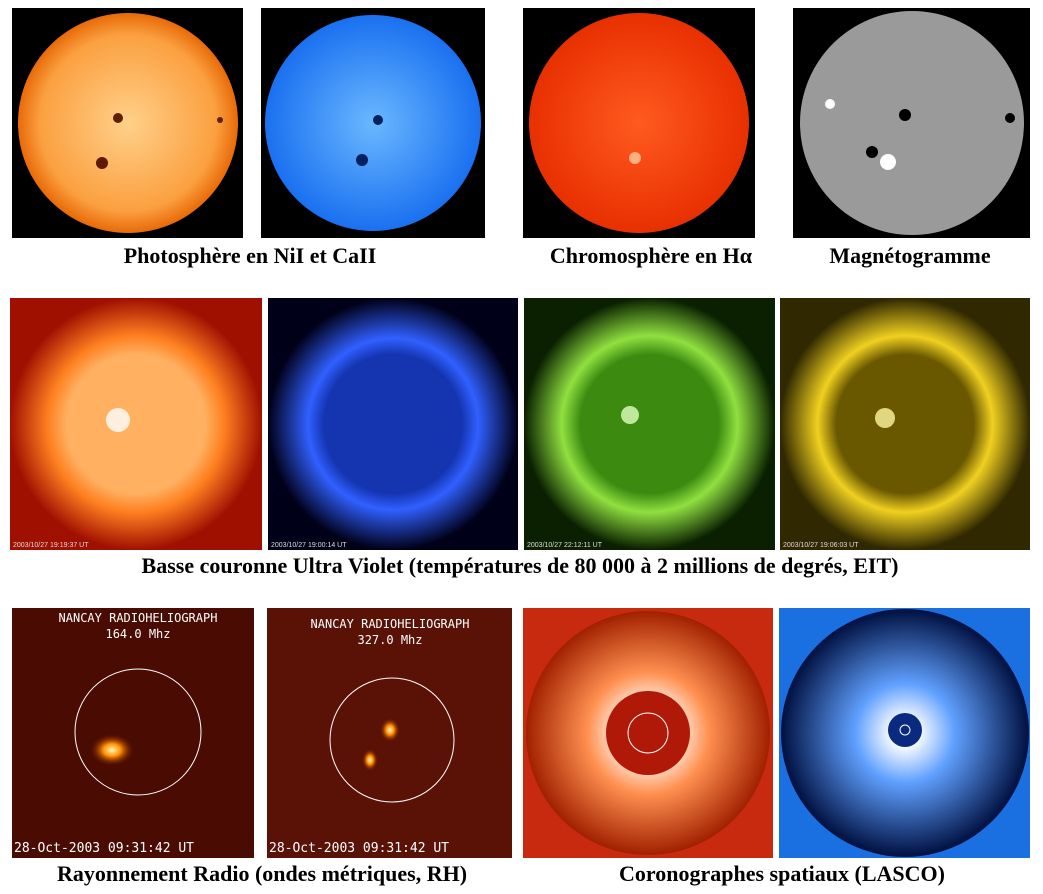  What do you see at coordinates (910, 255) in the screenshot?
I see `caption: Magnétogramme` at bounding box center [910, 255].